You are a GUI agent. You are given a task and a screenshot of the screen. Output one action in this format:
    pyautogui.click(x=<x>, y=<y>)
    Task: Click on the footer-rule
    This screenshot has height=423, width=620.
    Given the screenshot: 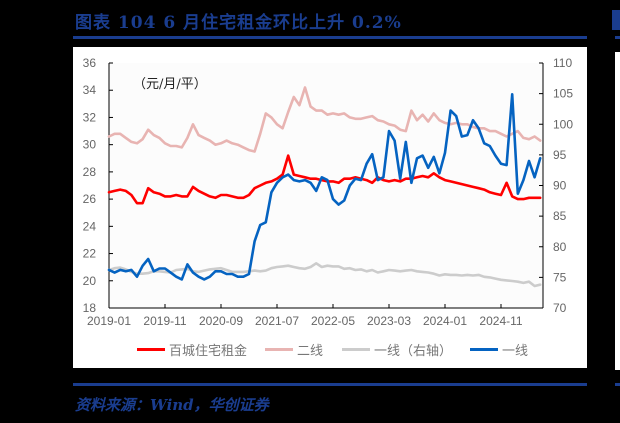 What is the action you would take?
    pyautogui.click(x=330, y=384)
    